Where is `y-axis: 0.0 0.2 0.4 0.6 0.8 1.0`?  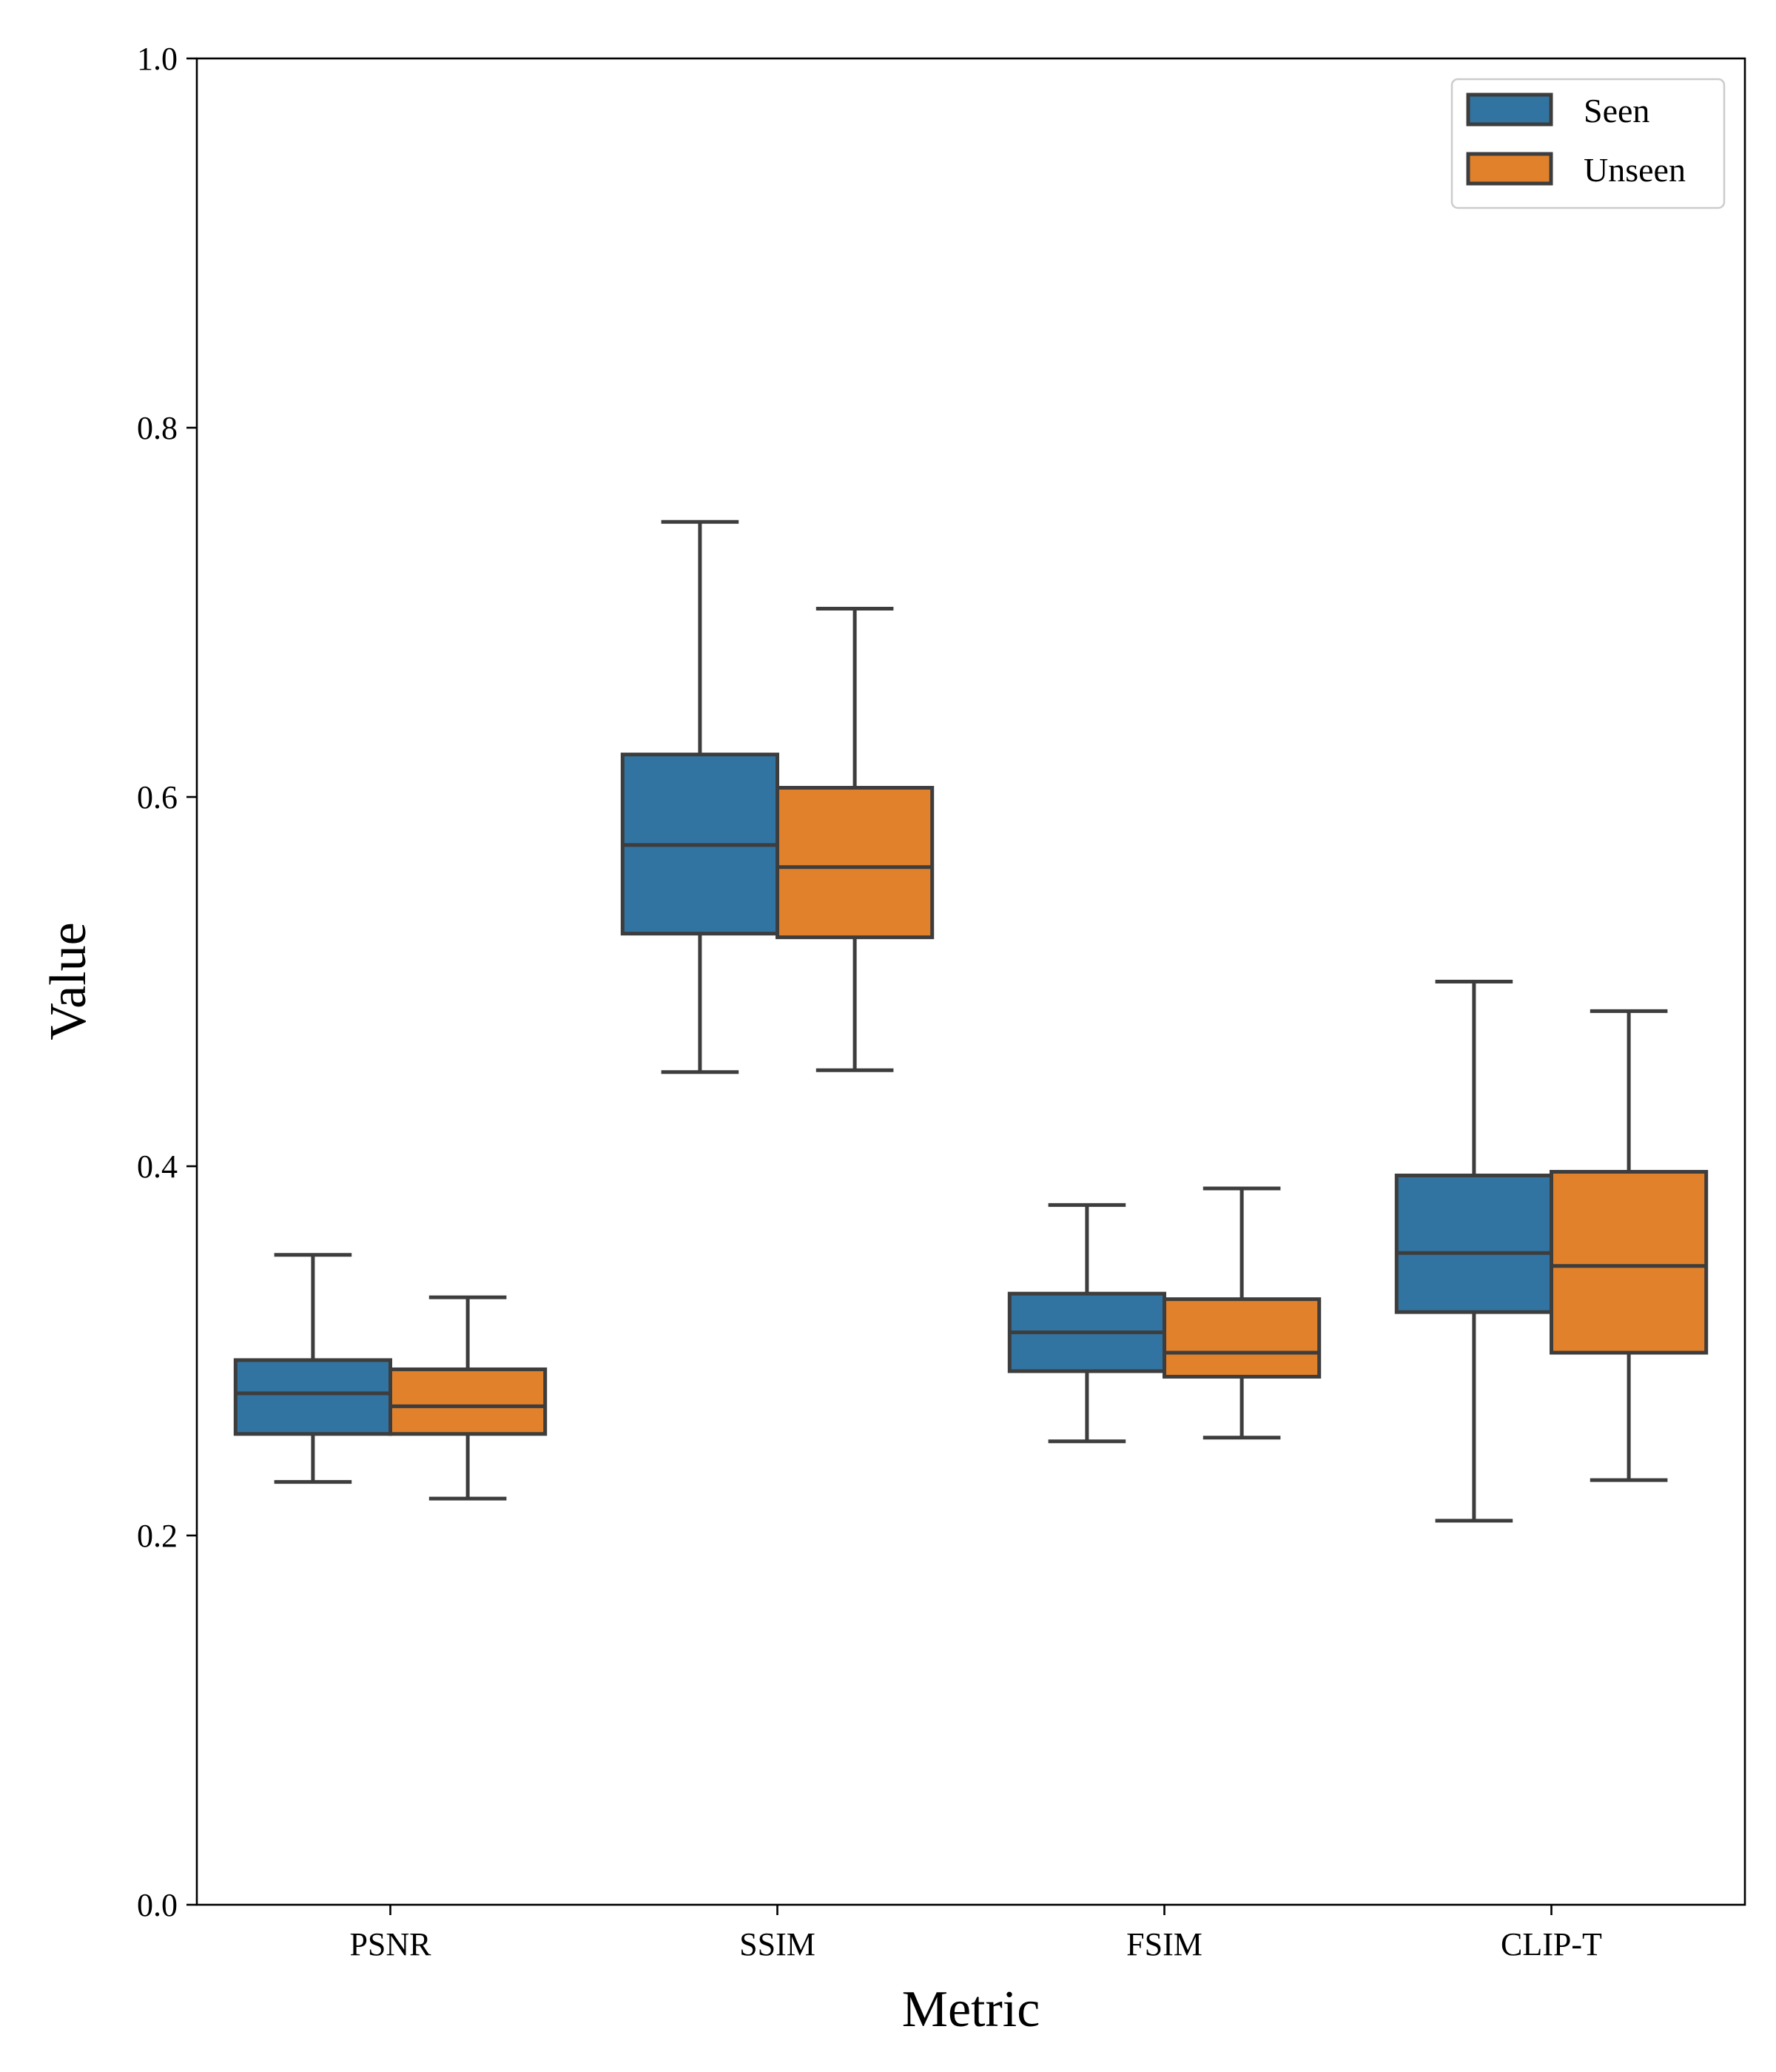
y-axis: 0.0 0.2 0.4 0.6 0.8 1.0 is located at coordinates (167, 982).